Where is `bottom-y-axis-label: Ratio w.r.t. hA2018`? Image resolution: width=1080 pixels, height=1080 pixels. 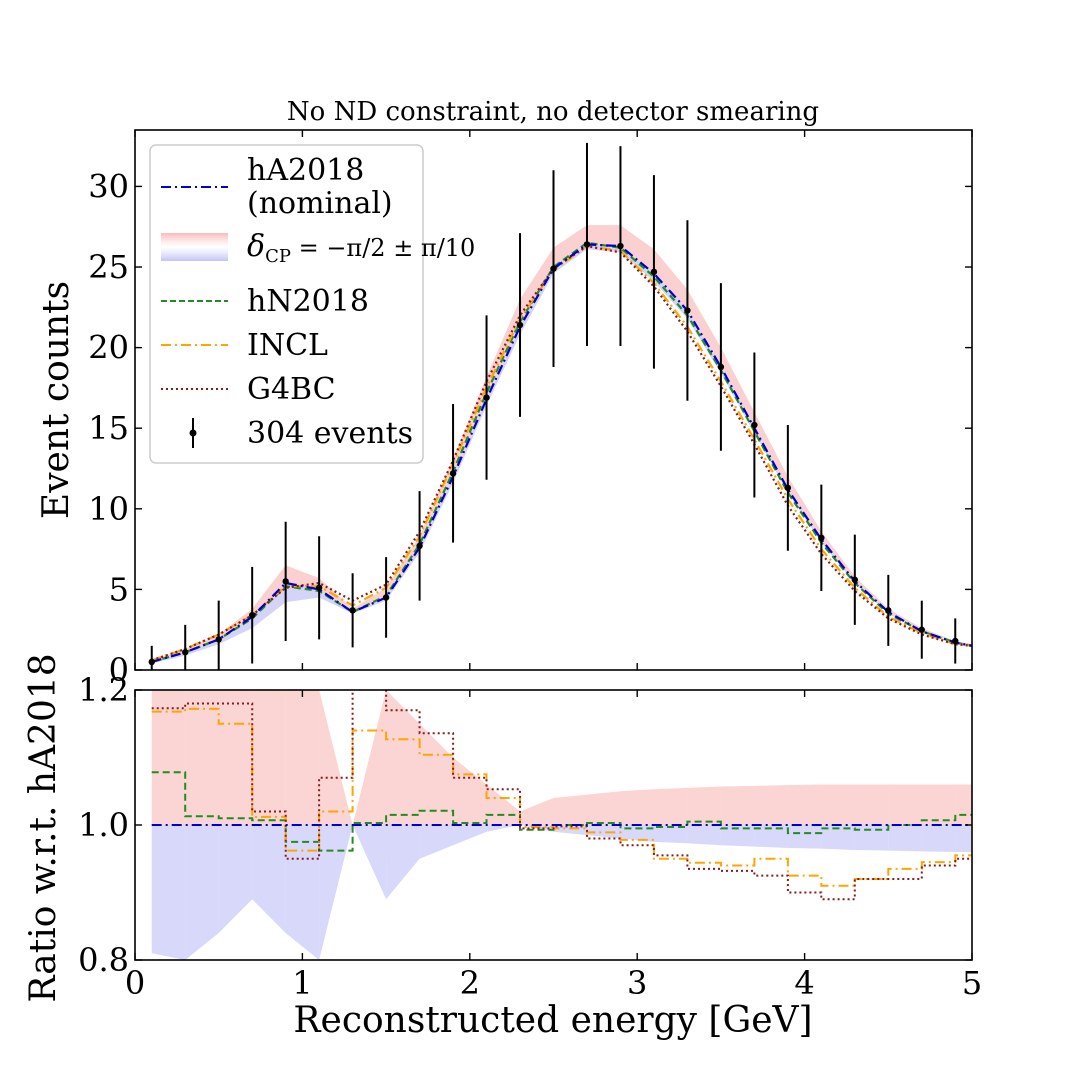 bottom-y-axis-label: Ratio w.r.t. hA2018 is located at coordinates (43, 827).